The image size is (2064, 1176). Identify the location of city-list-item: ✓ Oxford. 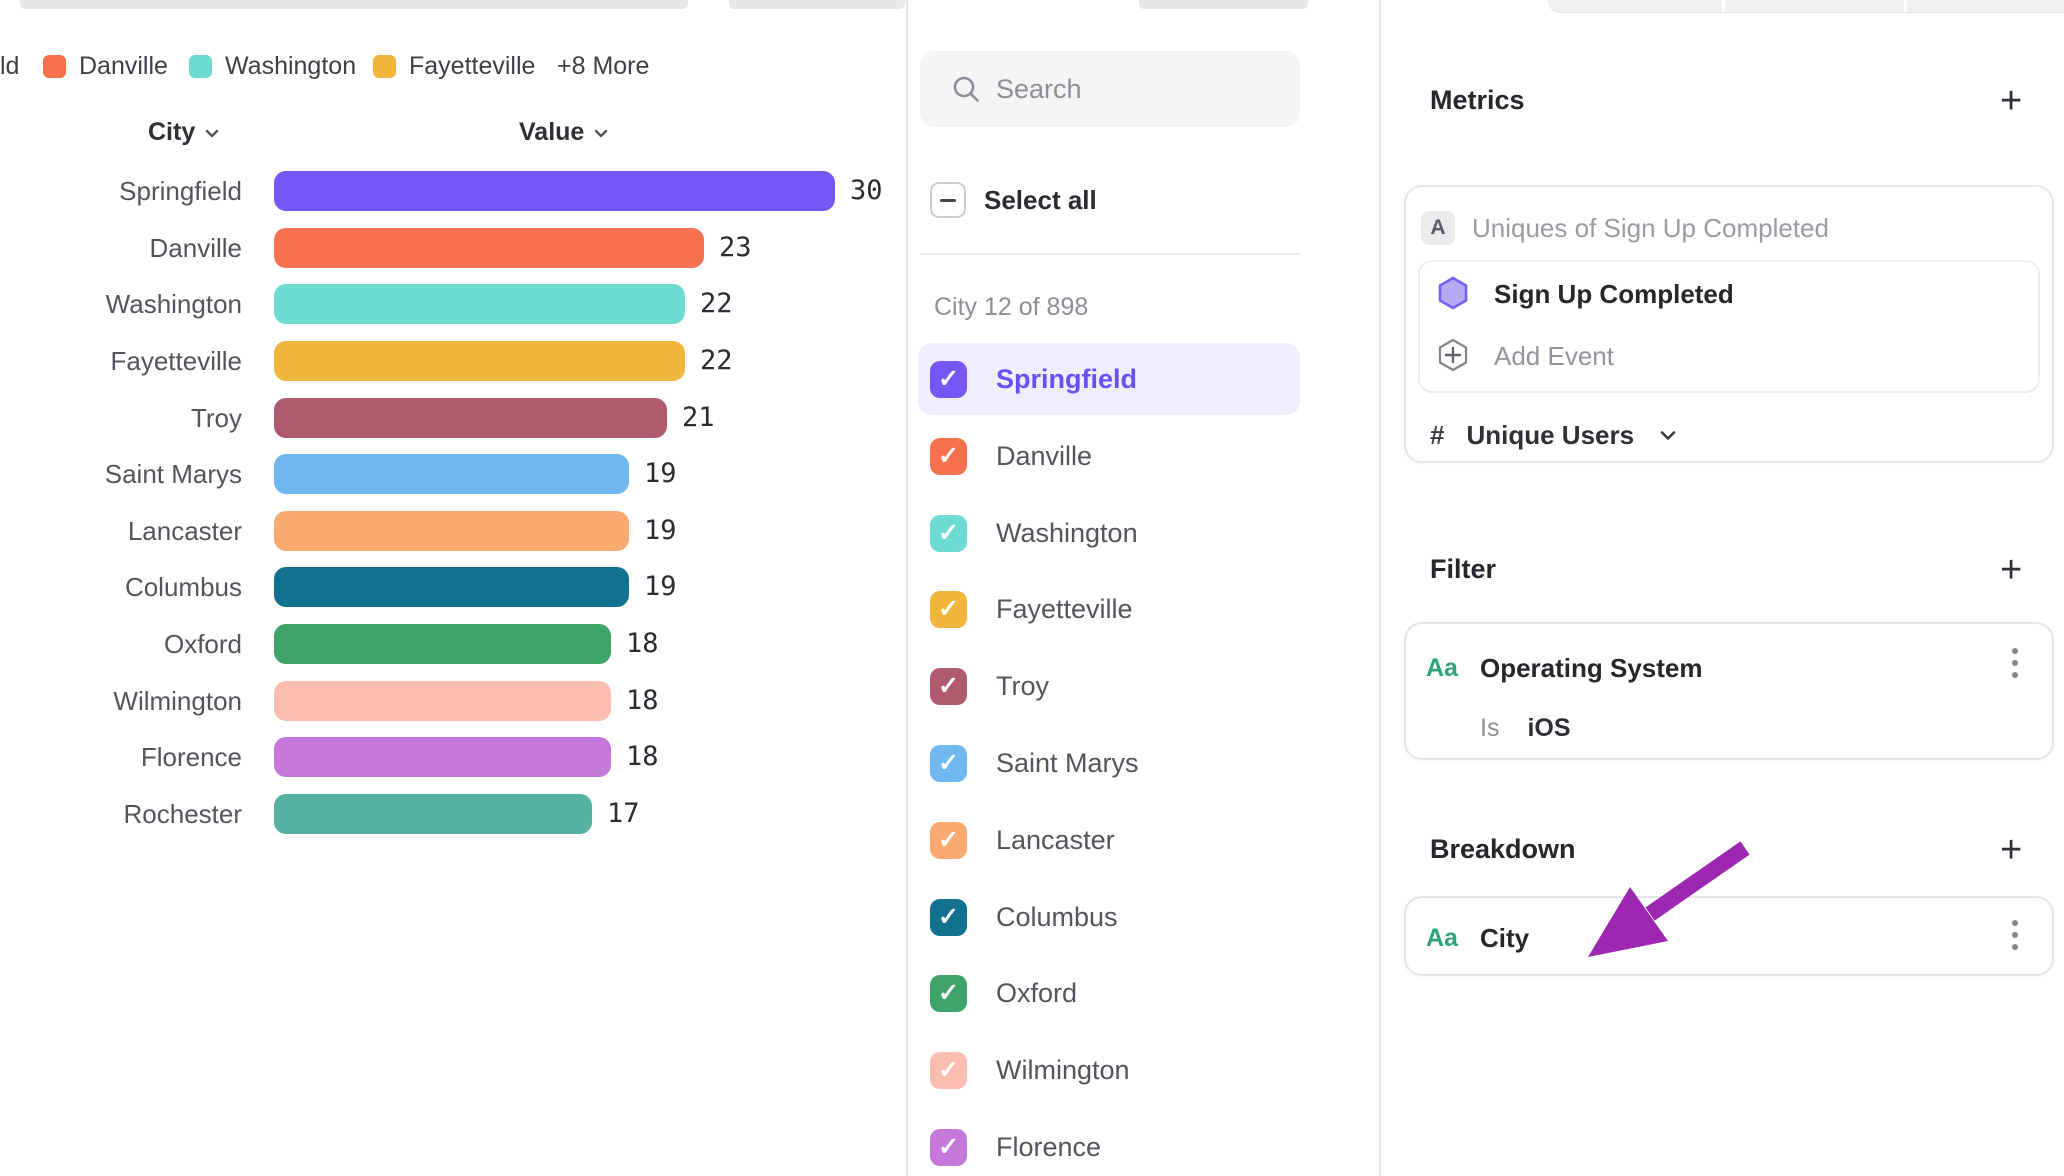
(1109, 993).